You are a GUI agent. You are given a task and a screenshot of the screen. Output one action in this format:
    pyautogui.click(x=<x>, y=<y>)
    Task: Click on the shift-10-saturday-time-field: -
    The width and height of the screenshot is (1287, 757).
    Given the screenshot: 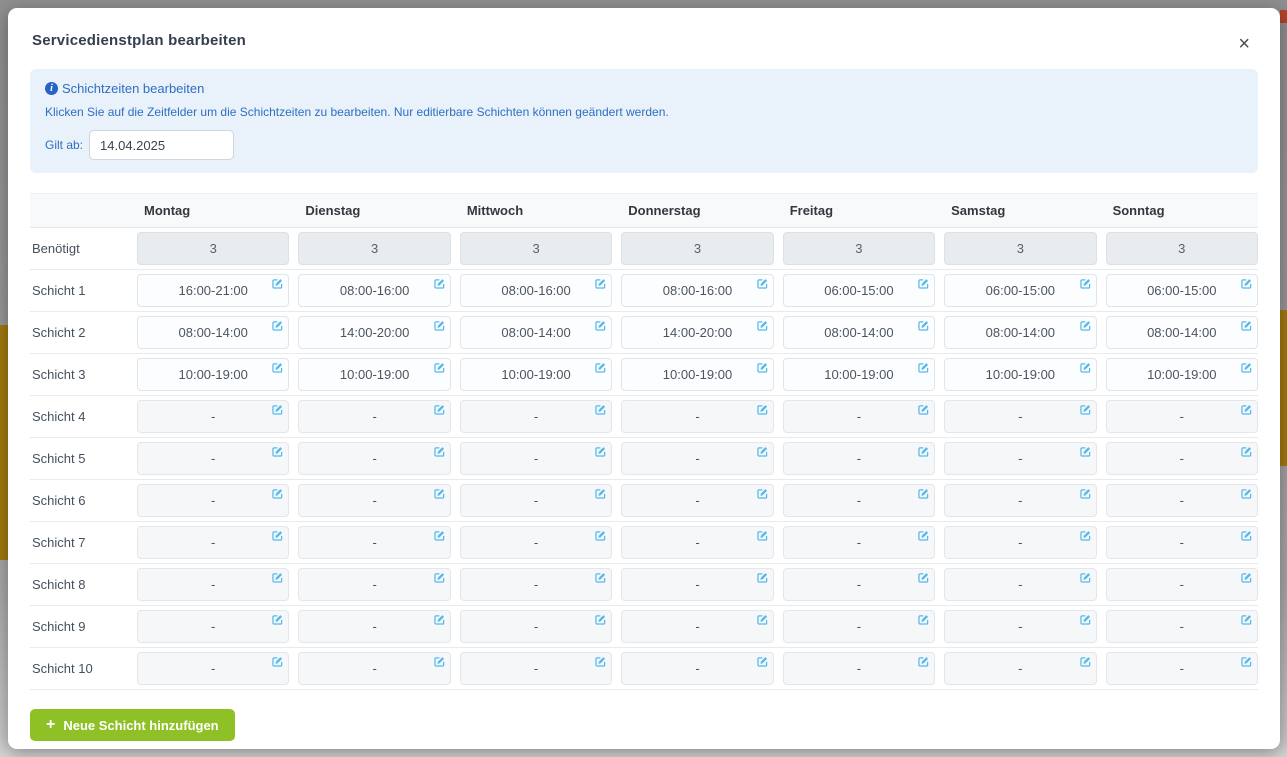 What is the action you would take?
    pyautogui.click(x=1020, y=668)
    